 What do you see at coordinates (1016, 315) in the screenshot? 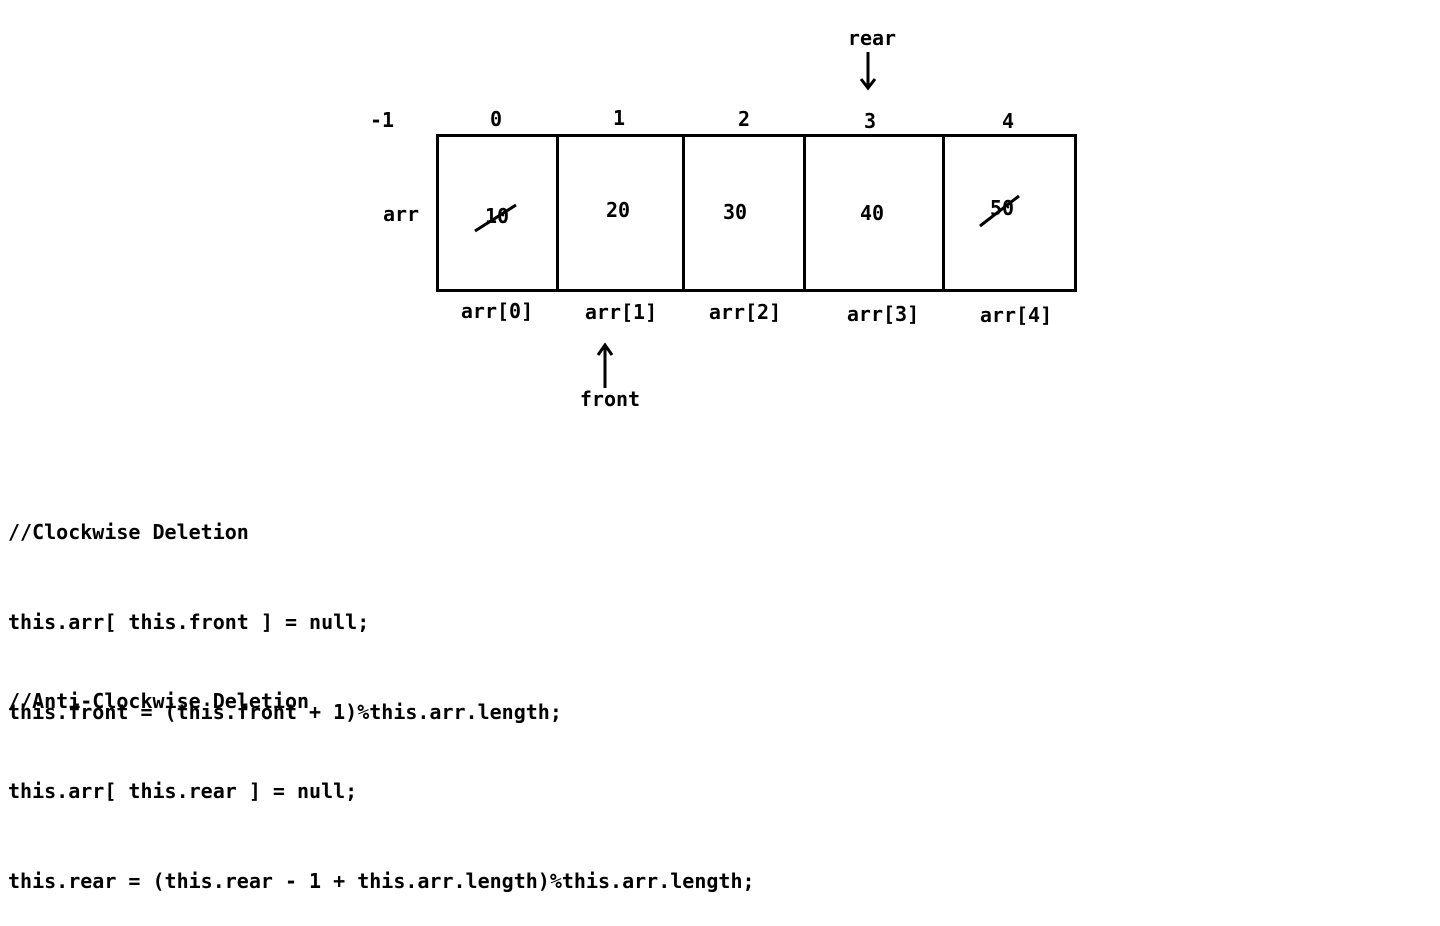
I see `element-label: arr[4]` at bounding box center [1016, 315].